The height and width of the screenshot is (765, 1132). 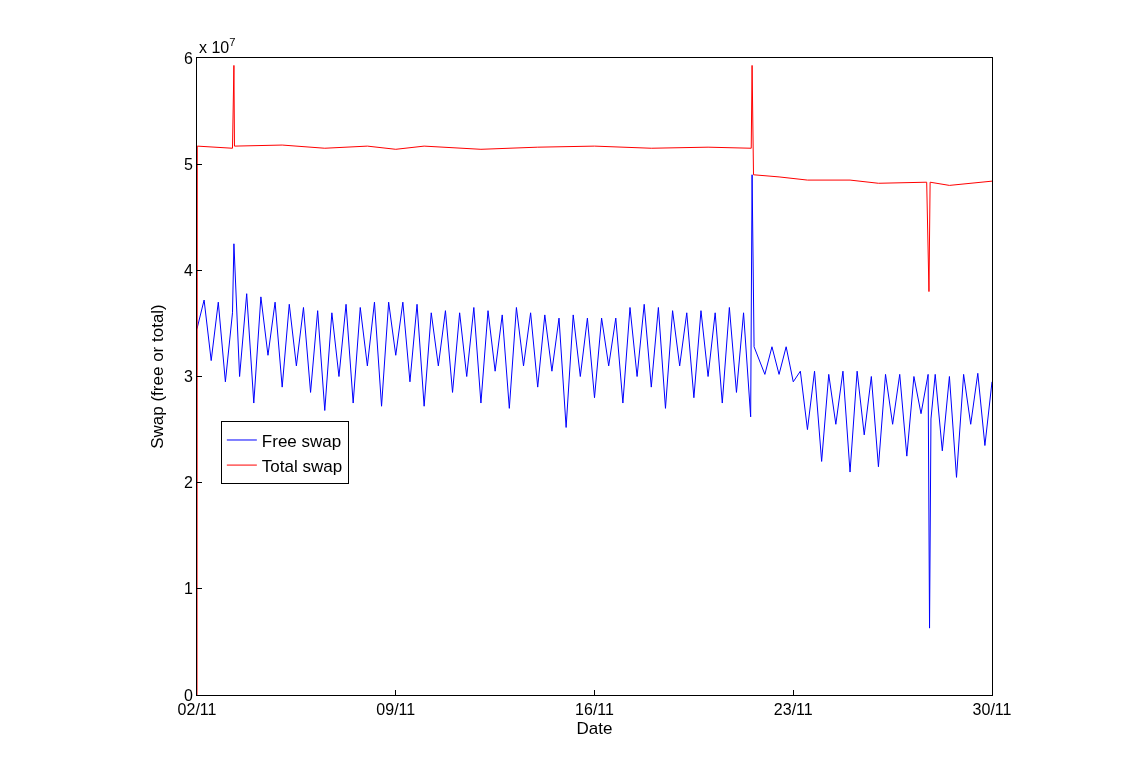 What do you see at coordinates (197, 710) in the screenshot?
I see `x-tick-label: 02/11` at bounding box center [197, 710].